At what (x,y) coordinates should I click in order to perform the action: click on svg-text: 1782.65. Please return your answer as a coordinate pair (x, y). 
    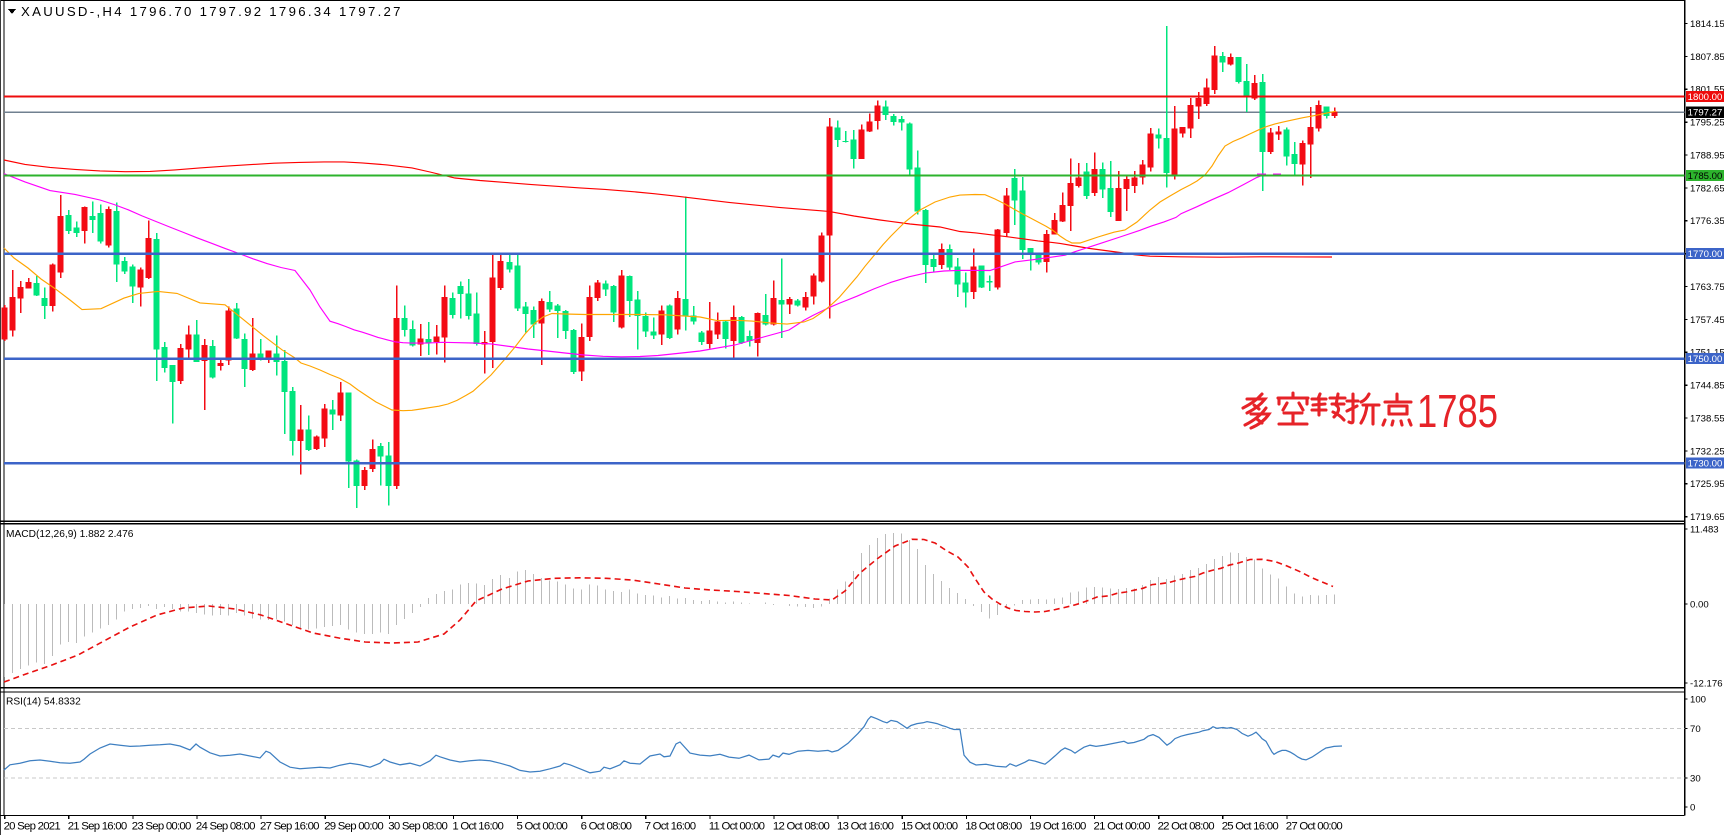
    Looking at the image, I should click on (1707, 188).